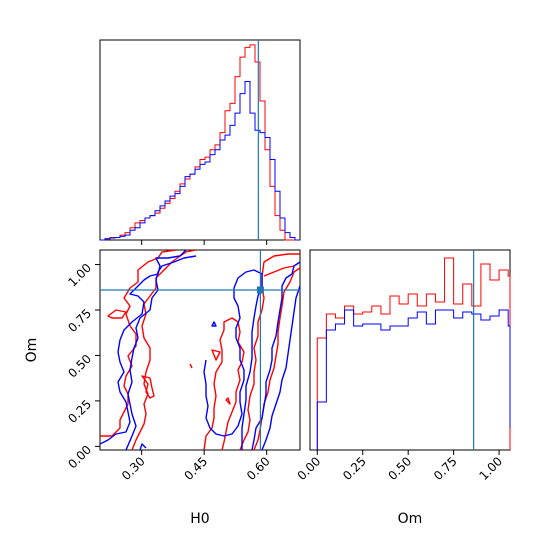 This screenshot has width=550, height=550. Describe the element at coordinates (199, 519) in the screenshot. I see `x-axis-label-h0: H0` at that location.